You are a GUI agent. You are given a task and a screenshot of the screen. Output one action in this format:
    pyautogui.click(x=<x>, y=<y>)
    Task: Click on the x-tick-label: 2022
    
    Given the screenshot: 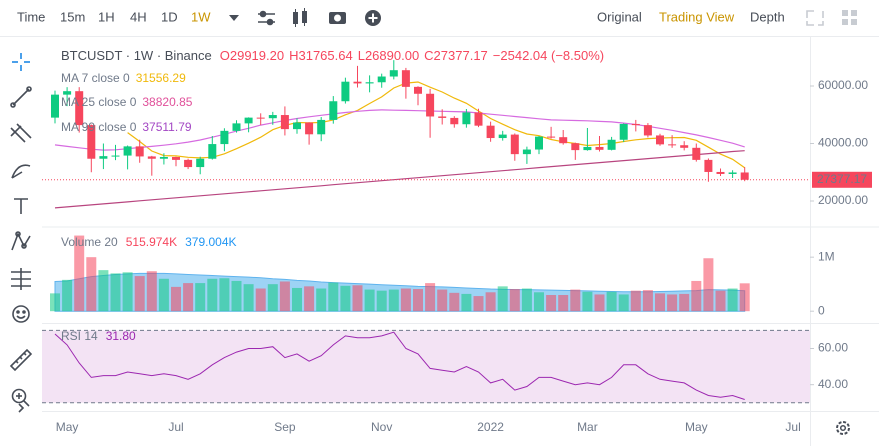 What is the action you would take?
    pyautogui.click(x=490, y=427)
    